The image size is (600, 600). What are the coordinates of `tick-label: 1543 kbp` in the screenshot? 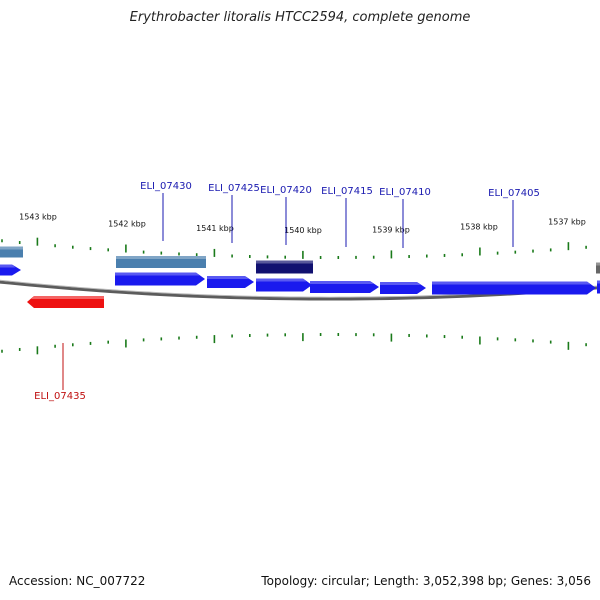 It's located at (38, 217).